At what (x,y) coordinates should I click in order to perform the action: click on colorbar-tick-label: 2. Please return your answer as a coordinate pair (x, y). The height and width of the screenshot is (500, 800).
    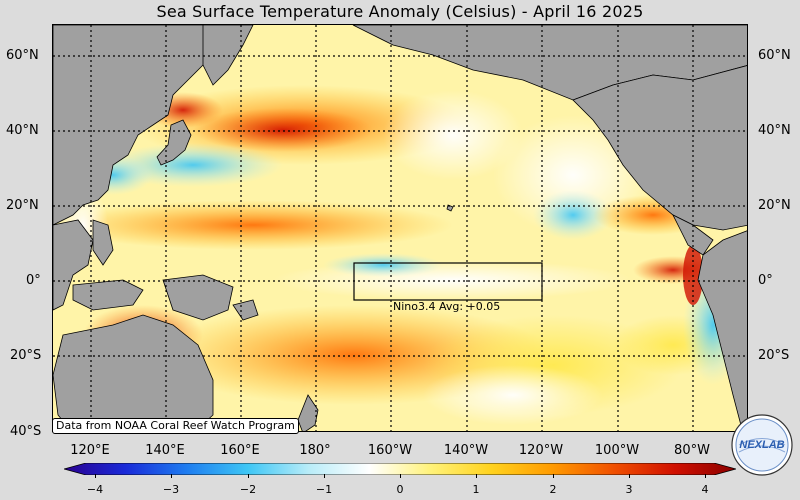
    Looking at the image, I should click on (553, 489).